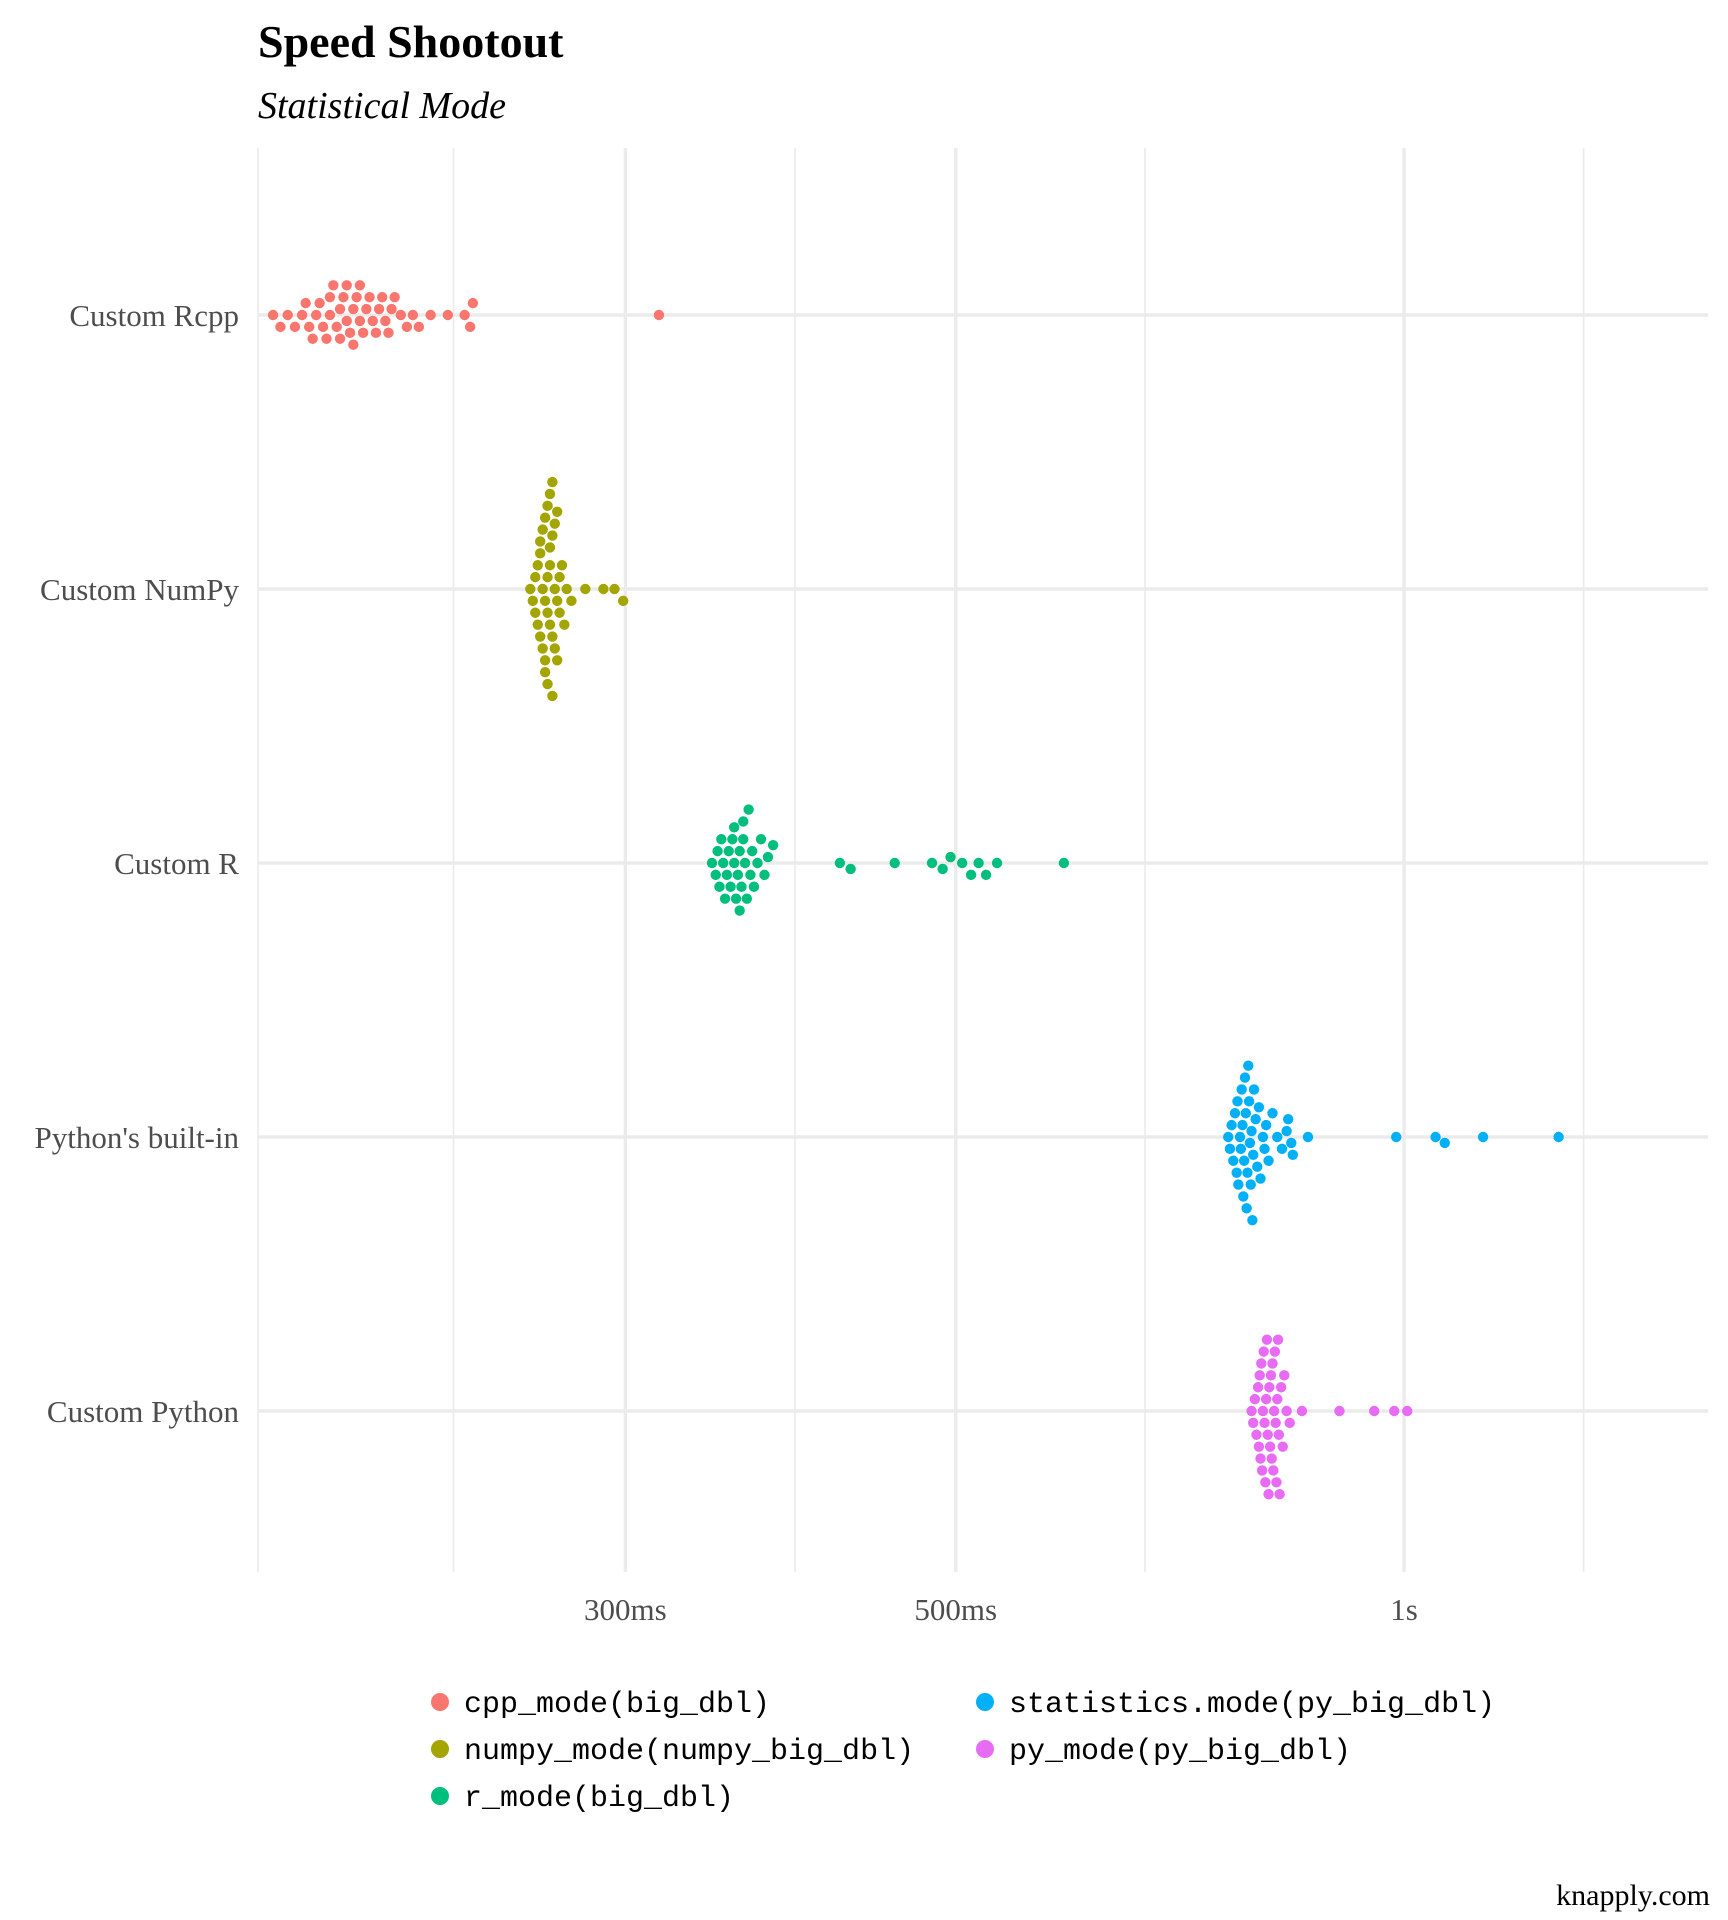  I want to click on x-tick-label: 500ms, so click(955, 1609).